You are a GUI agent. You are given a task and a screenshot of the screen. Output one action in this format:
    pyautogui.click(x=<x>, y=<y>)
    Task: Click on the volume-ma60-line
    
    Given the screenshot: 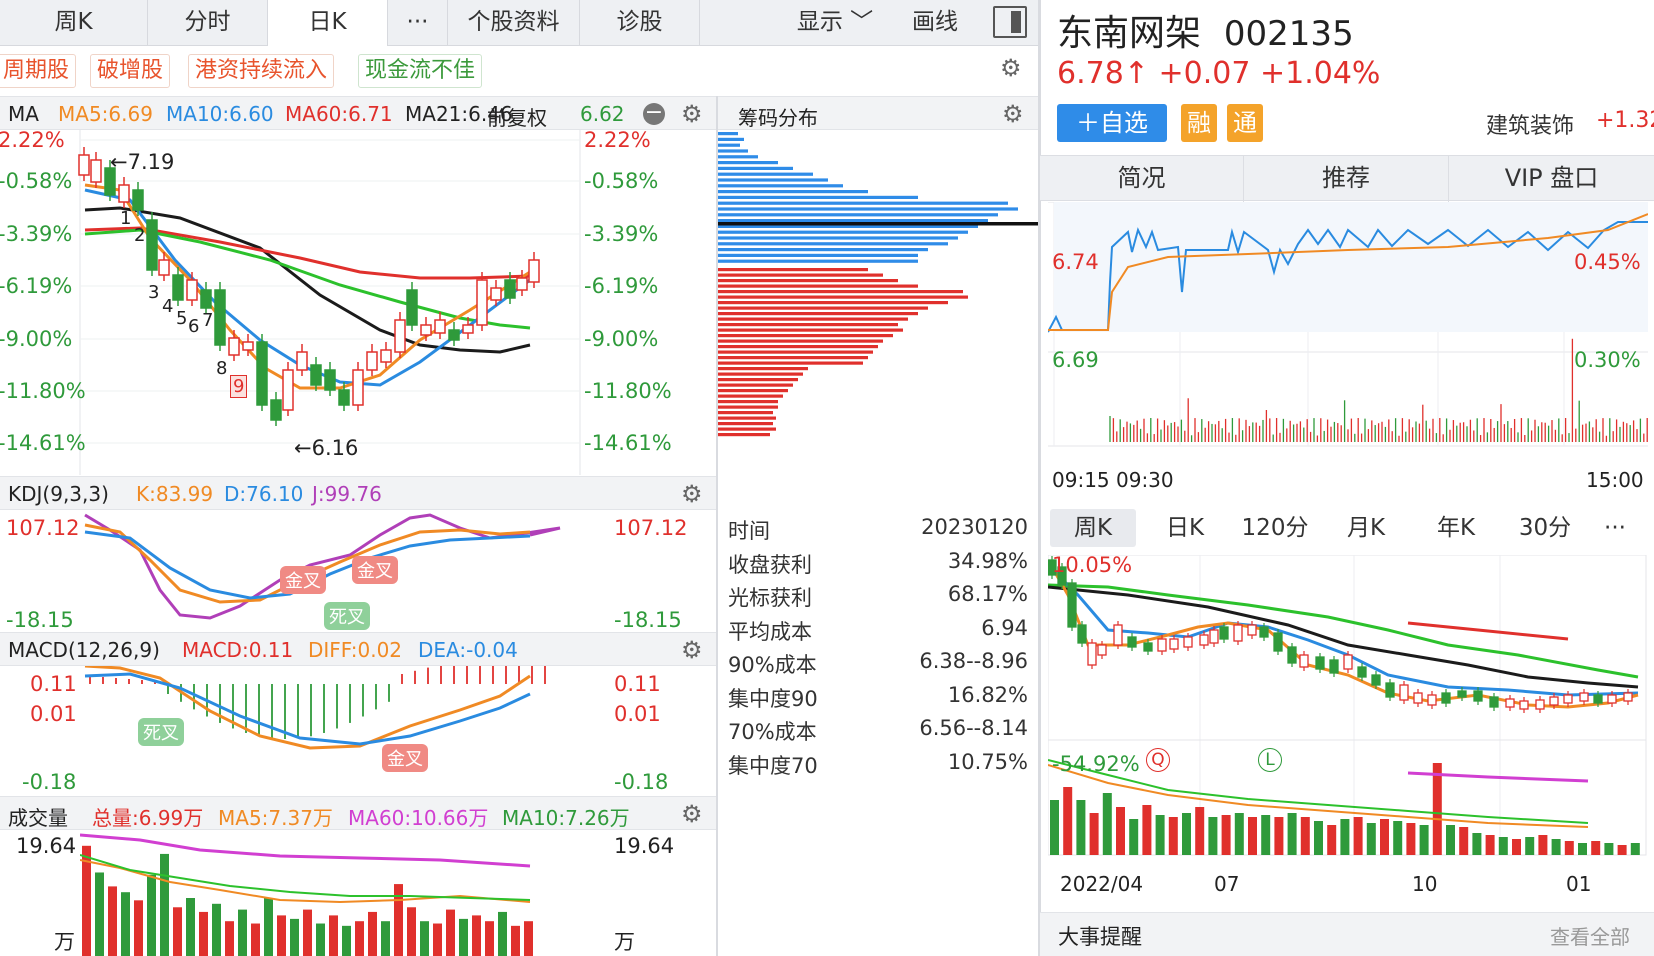 What is the action you would take?
    pyautogui.click(x=305, y=850)
    